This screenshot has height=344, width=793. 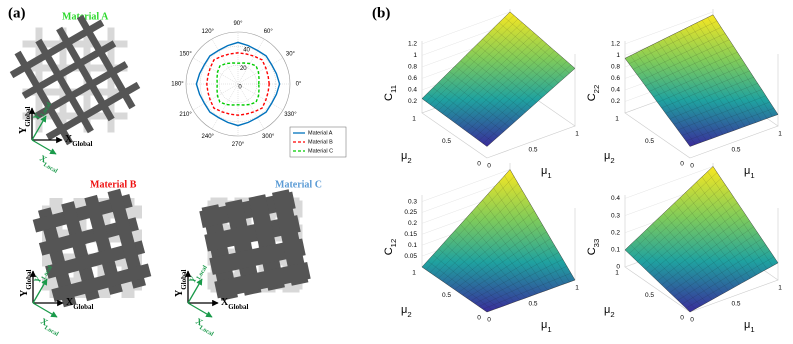 I want to click on local-y-label-main: Y, so click(x=193, y=279).